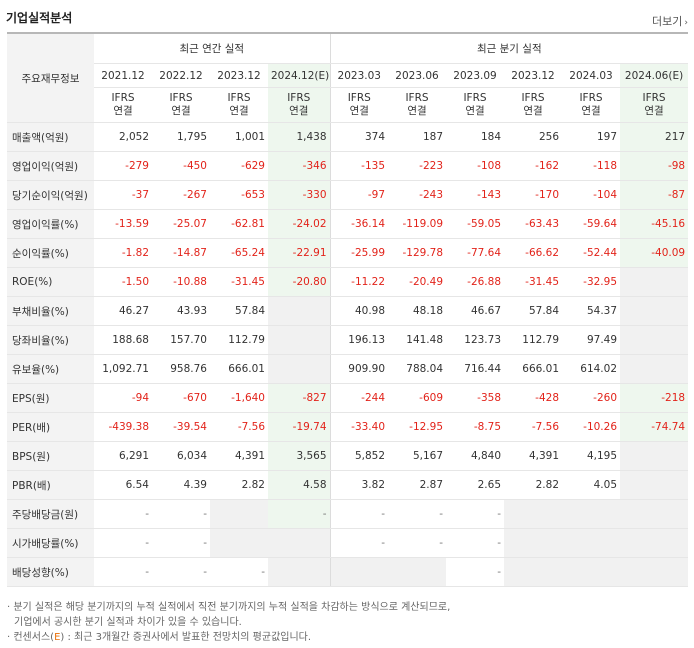 This screenshot has height=648, width=694. Describe the element at coordinates (359, 456) in the screenshot. I see `table-cell: 5,852` at that location.